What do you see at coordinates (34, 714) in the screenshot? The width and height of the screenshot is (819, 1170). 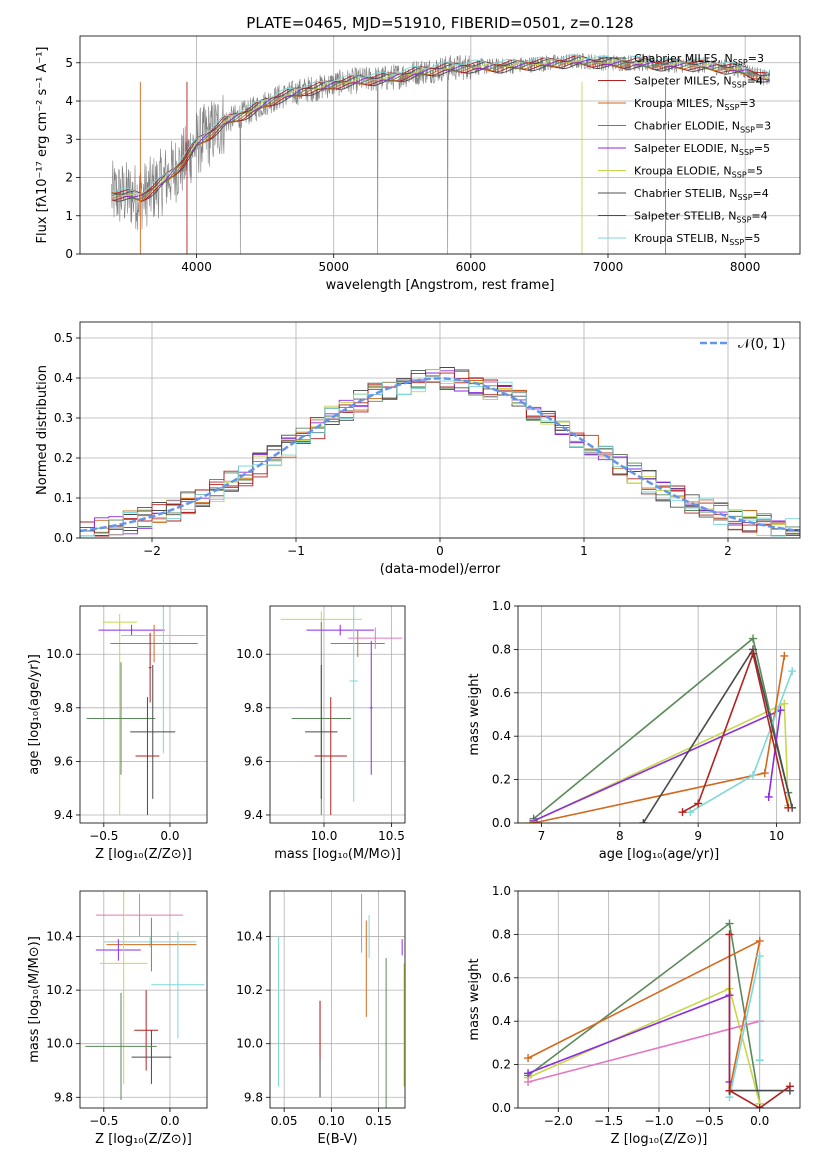 I see `y-axis-label: age [log₁₀(age/yr)]` at bounding box center [34, 714].